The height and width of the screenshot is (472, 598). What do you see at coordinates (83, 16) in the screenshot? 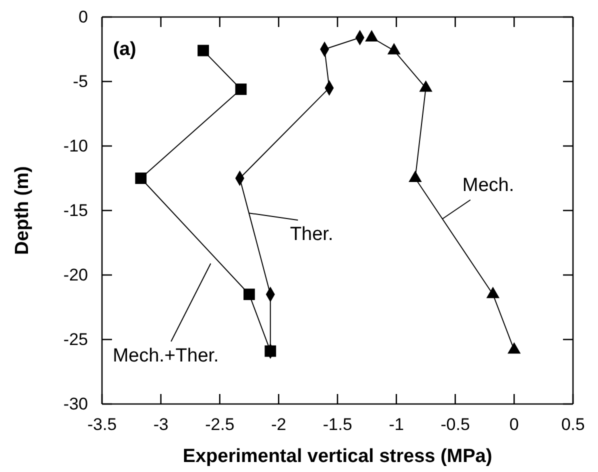
I see `y-tick-label: 0` at bounding box center [83, 16].